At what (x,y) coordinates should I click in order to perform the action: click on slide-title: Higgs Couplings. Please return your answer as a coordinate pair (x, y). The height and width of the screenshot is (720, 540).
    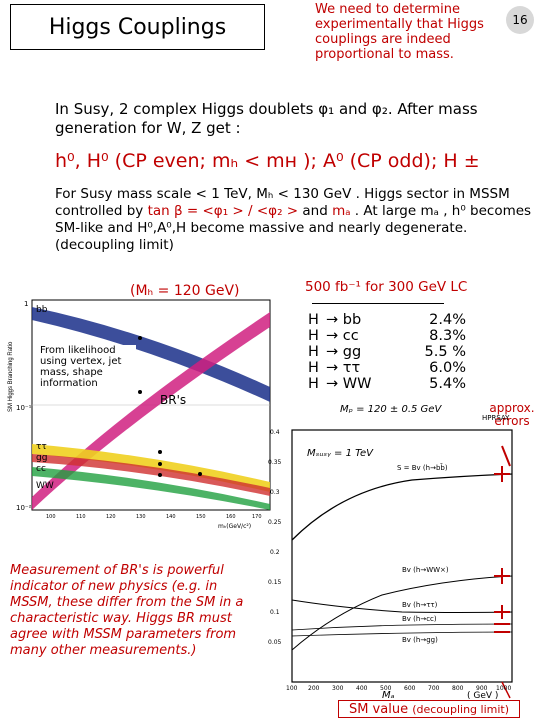
    Looking at the image, I should click on (137, 27).